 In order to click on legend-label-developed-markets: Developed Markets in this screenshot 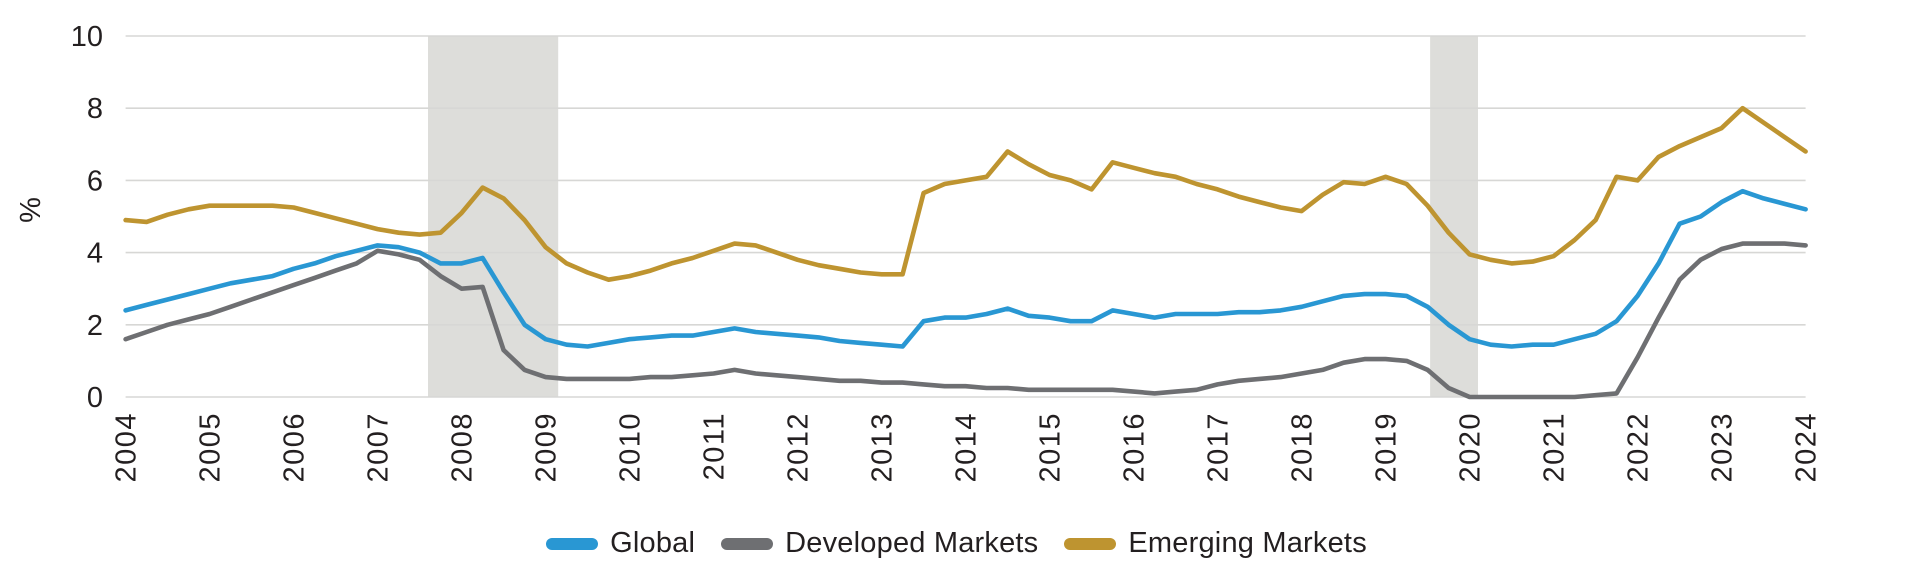, I will do `click(912, 543)`.